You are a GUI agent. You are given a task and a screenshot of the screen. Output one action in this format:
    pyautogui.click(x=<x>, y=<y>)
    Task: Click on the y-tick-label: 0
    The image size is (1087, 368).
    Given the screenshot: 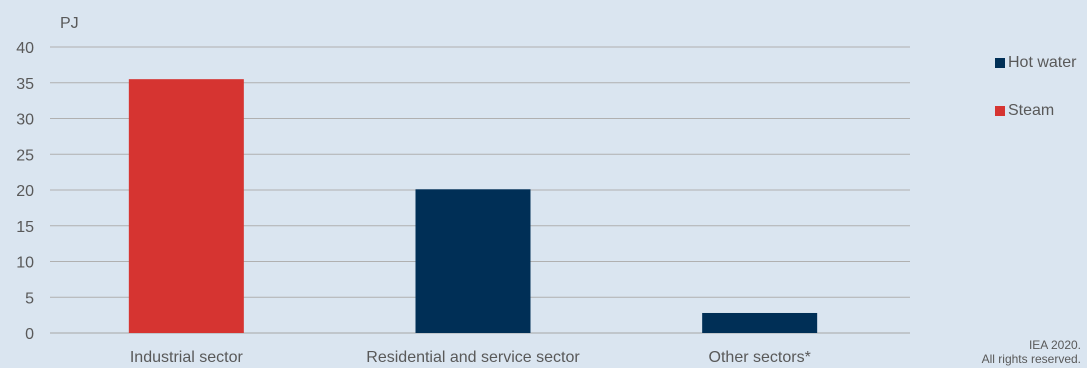 What is the action you would take?
    pyautogui.click(x=29, y=334)
    